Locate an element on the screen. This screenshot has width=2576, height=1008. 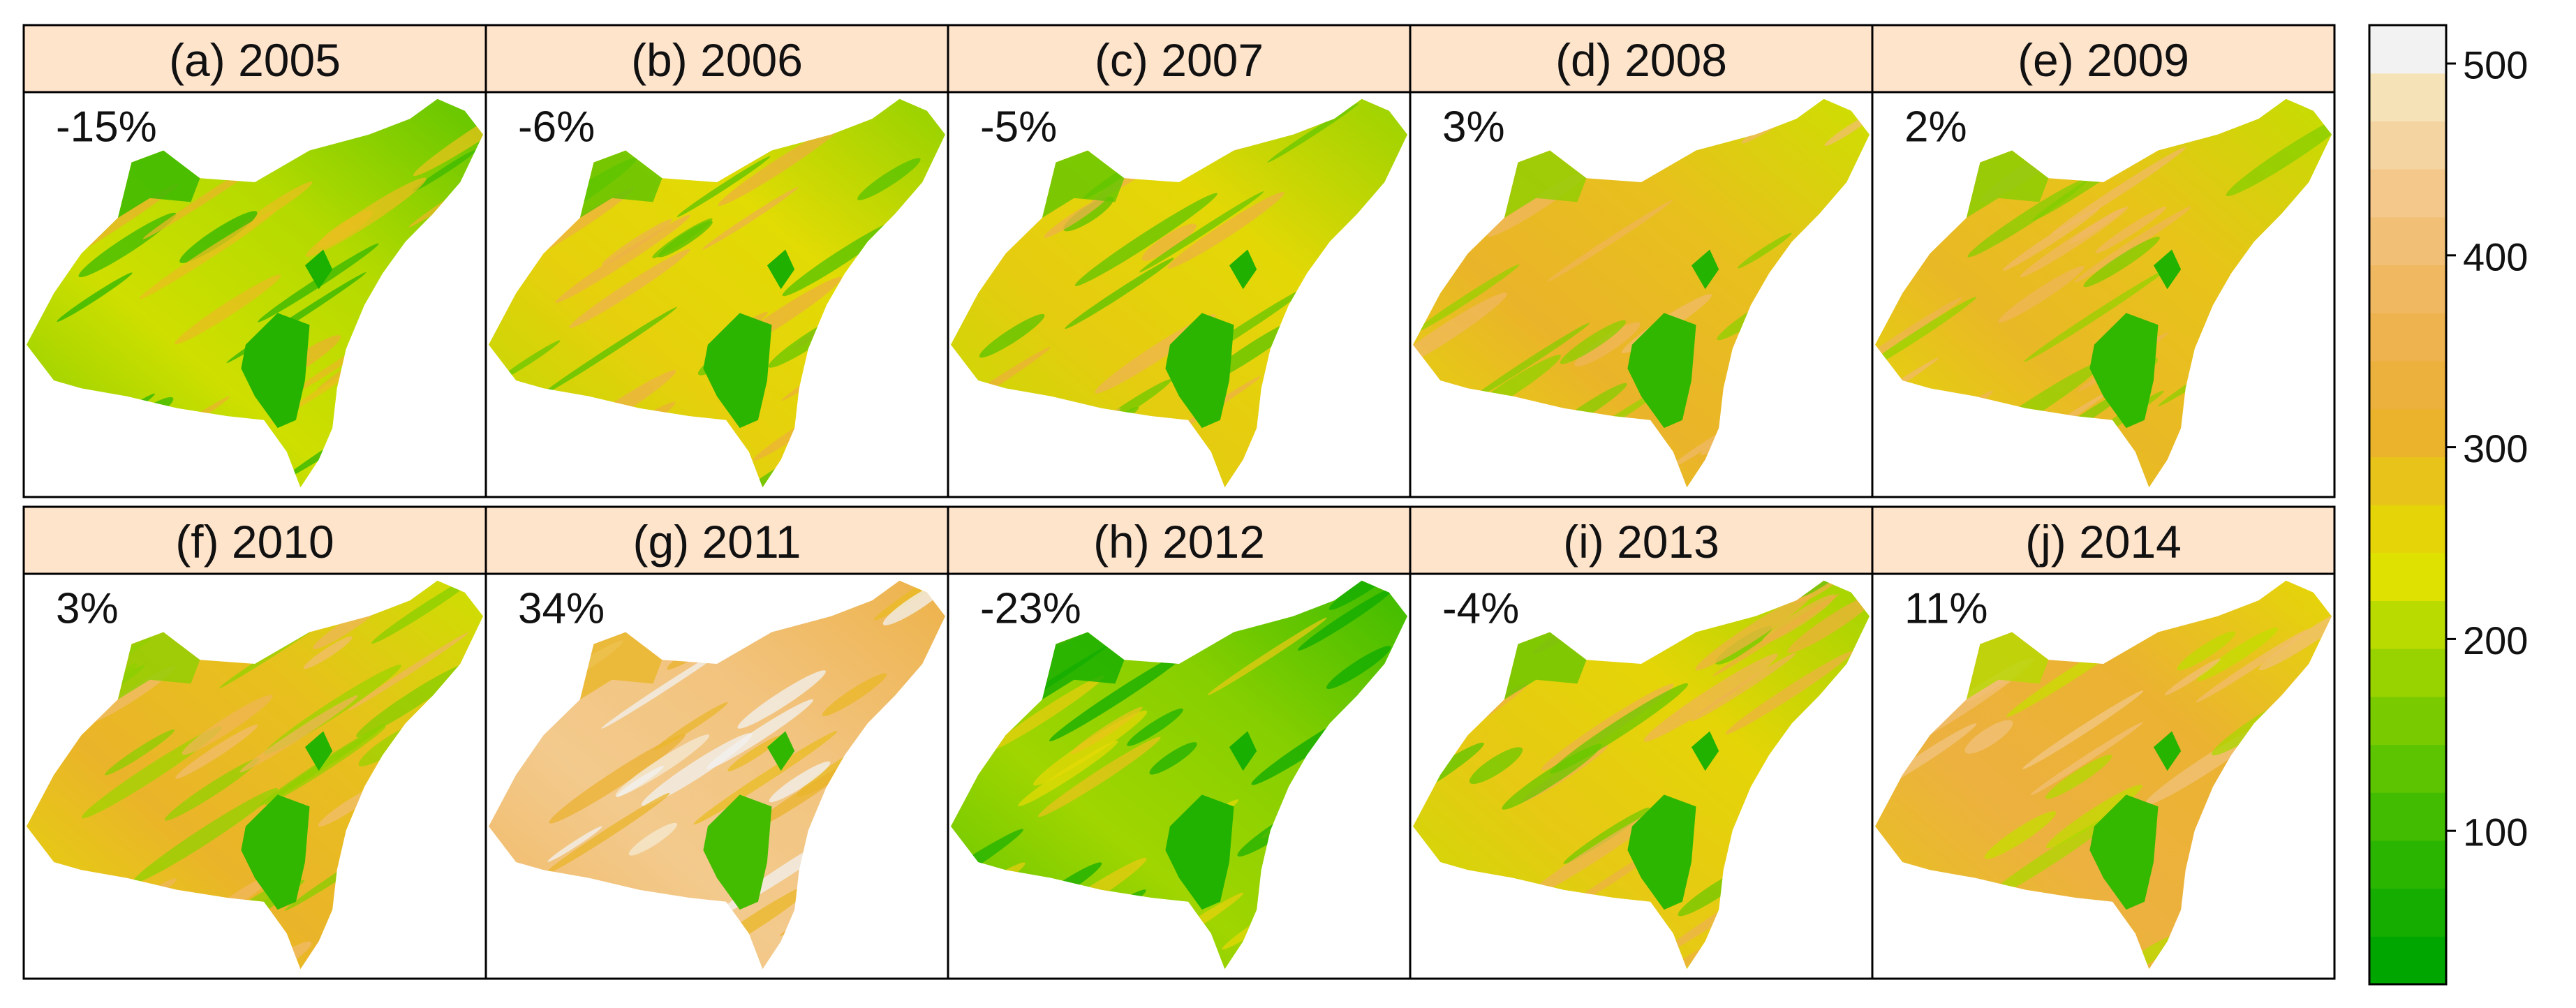
colorbar-tick-label: 300 is located at coordinates (2495, 448).